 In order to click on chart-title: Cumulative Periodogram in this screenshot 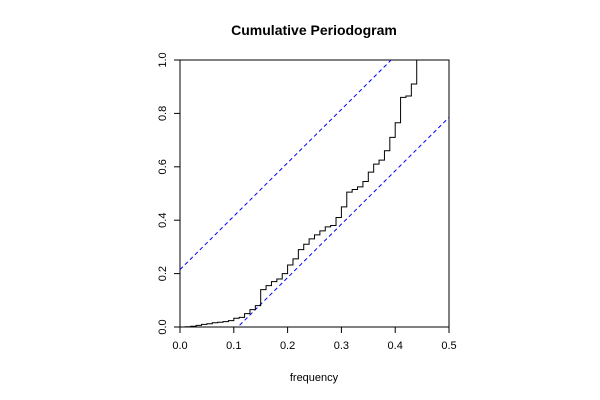, I will do `click(314, 30)`.